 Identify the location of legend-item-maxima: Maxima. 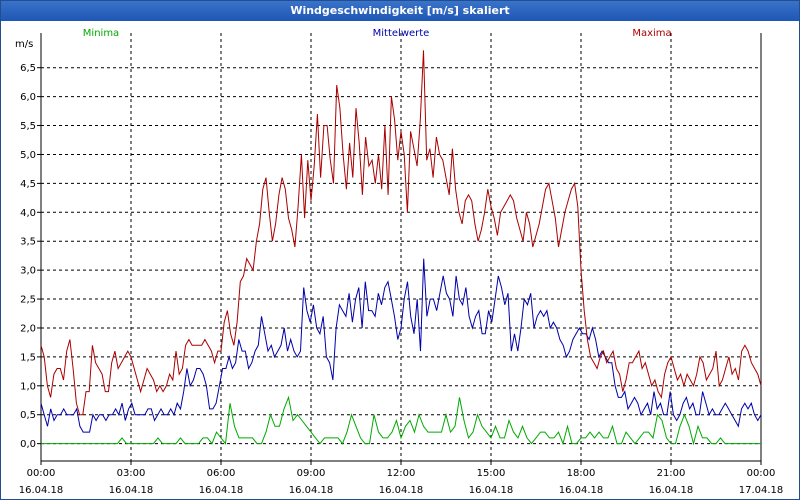
(651, 33).